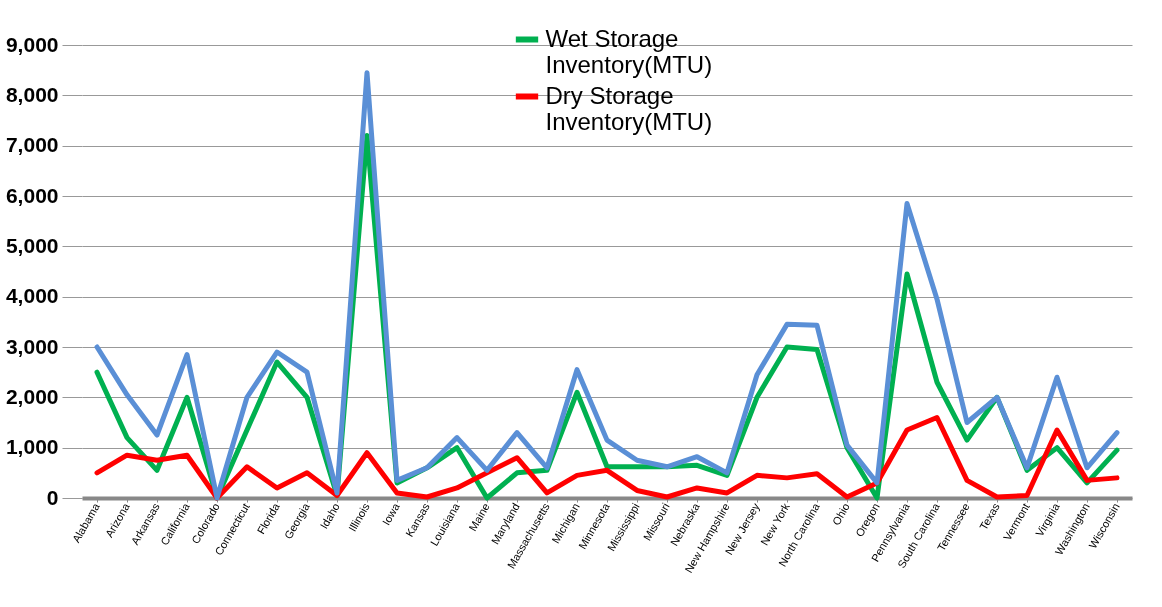 Image resolution: width=1162 pixels, height=607 pixels. What do you see at coordinates (32, 195) in the screenshot?
I see `y-tick-label: 6,000` at bounding box center [32, 195].